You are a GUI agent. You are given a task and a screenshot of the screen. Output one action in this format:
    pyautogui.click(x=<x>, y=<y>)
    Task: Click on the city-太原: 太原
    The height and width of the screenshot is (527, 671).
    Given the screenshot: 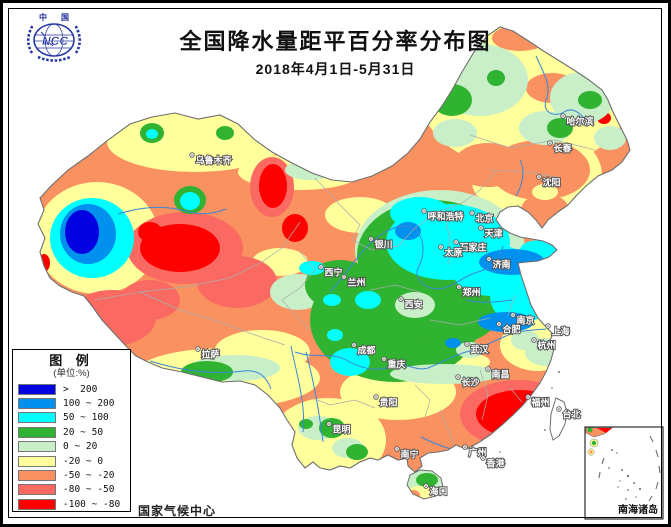 What is the action you would take?
    pyautogui.click(x=450, y=251)
    